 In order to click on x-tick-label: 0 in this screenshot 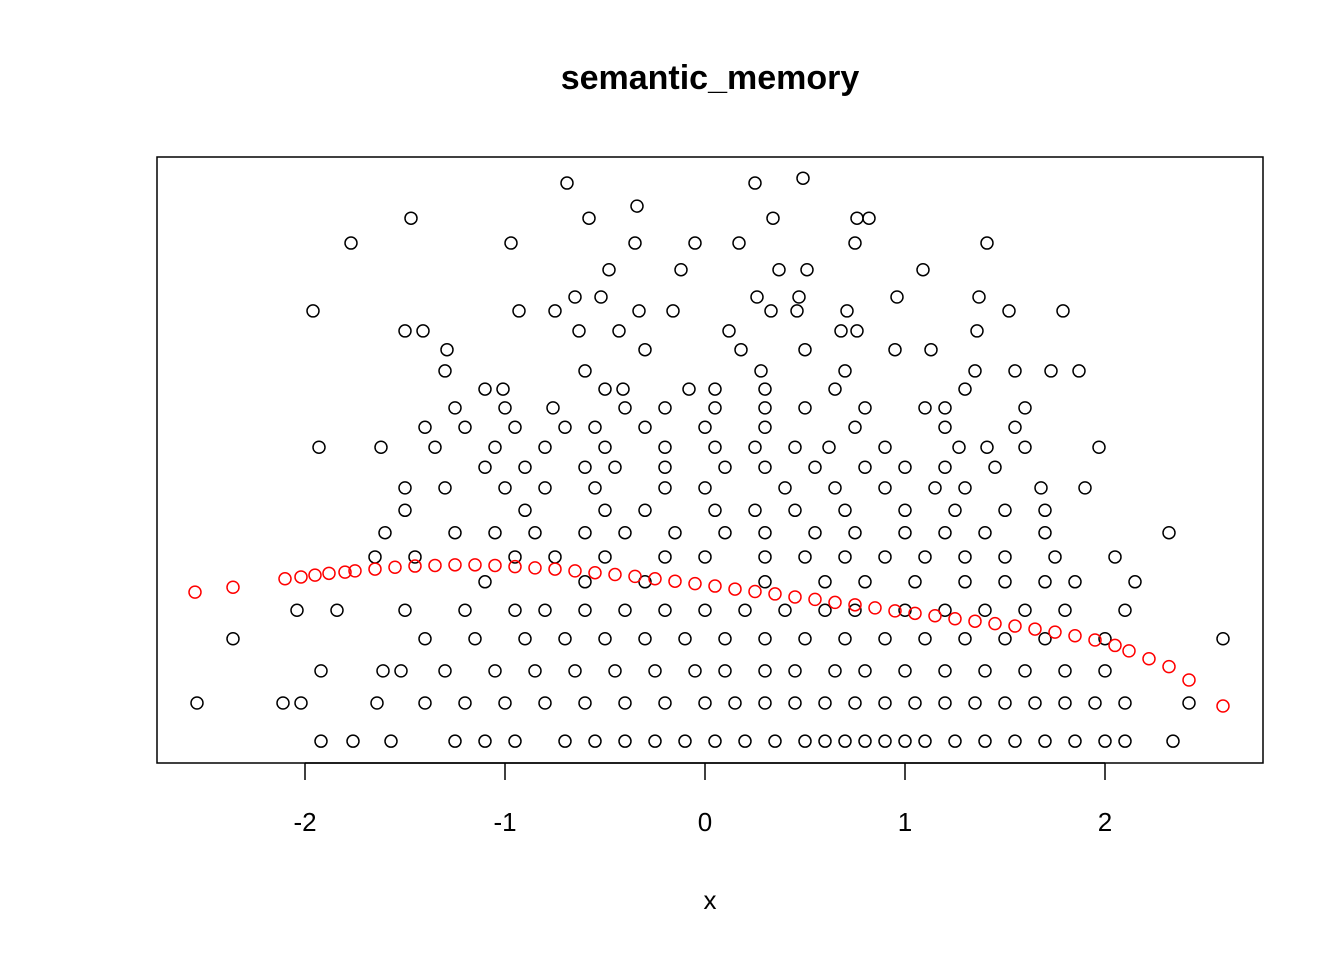, I will do `click(705, 822)`.